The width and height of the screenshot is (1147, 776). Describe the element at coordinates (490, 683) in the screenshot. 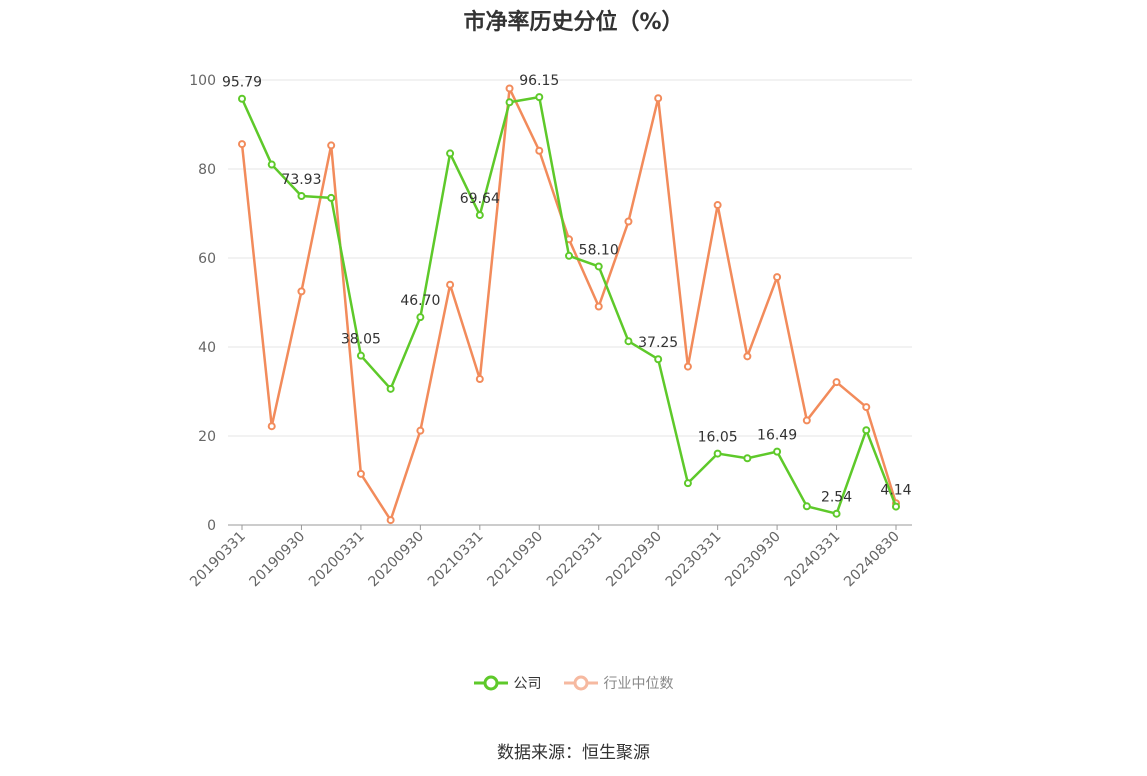

I see `legend-company-marker-icon` at that location.